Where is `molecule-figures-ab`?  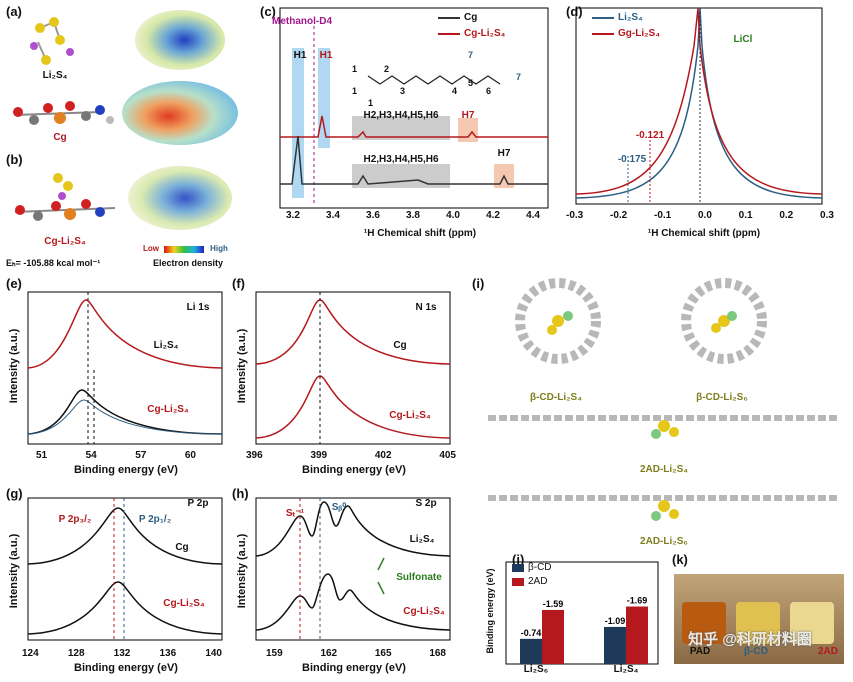 molecule-figures-ab is located at coordinates (125, 131).